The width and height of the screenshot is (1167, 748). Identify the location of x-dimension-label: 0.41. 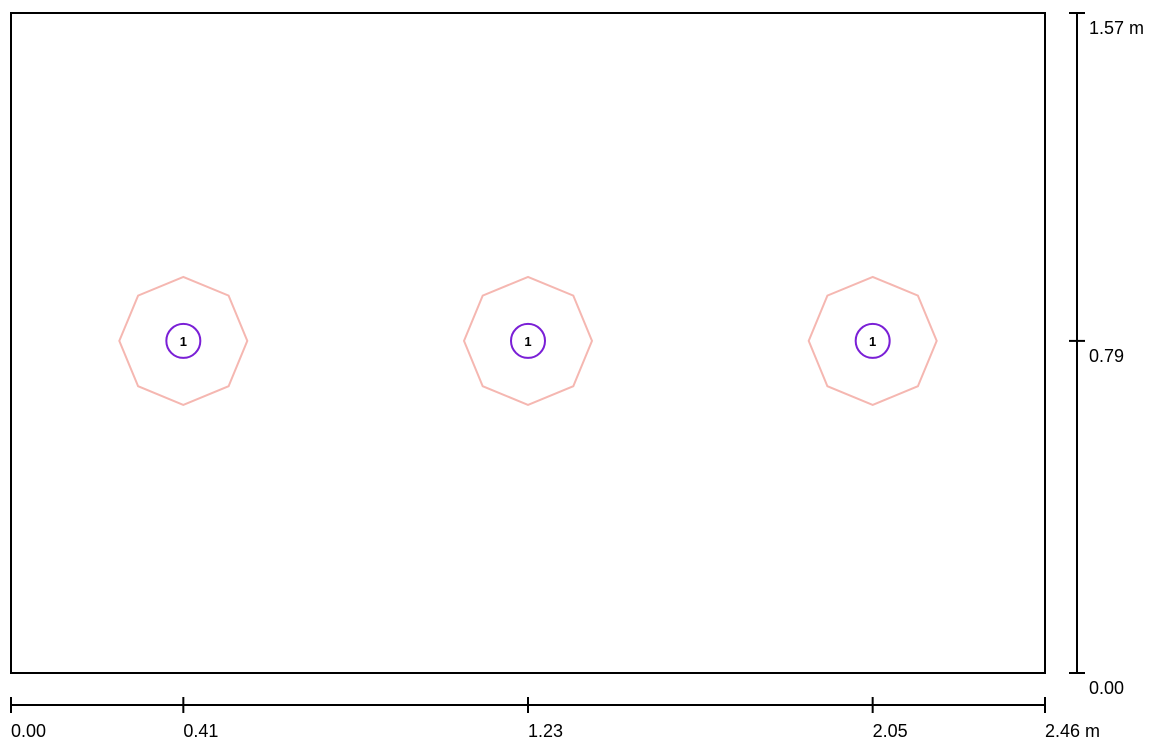
(200, 731).